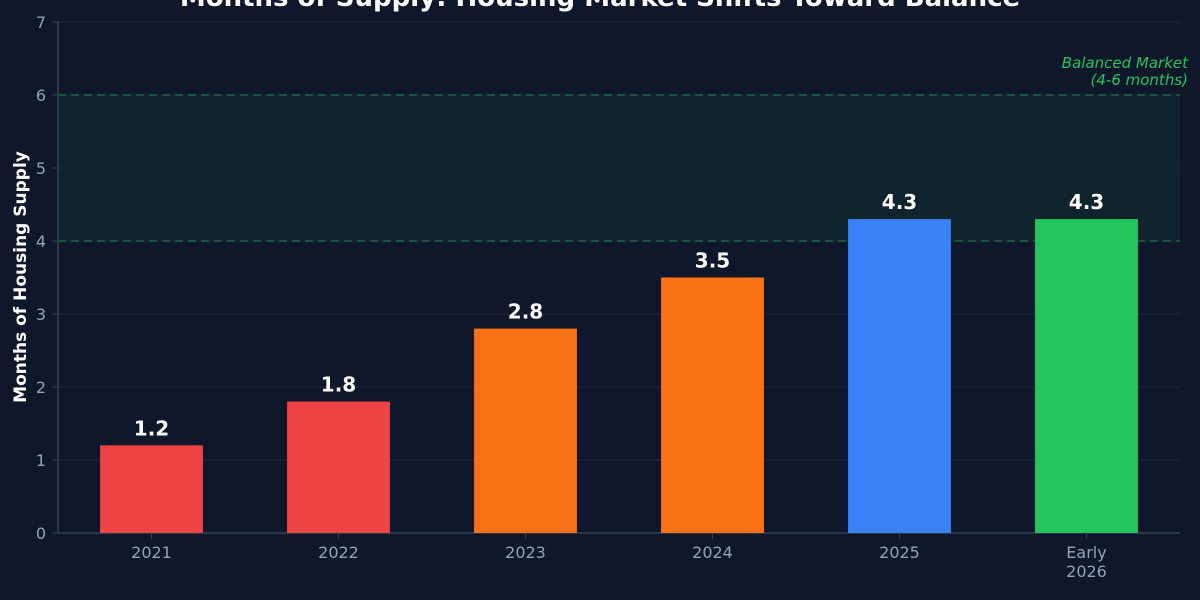  I want to click on x-tick-label-line: 2025, so click(899, 552).